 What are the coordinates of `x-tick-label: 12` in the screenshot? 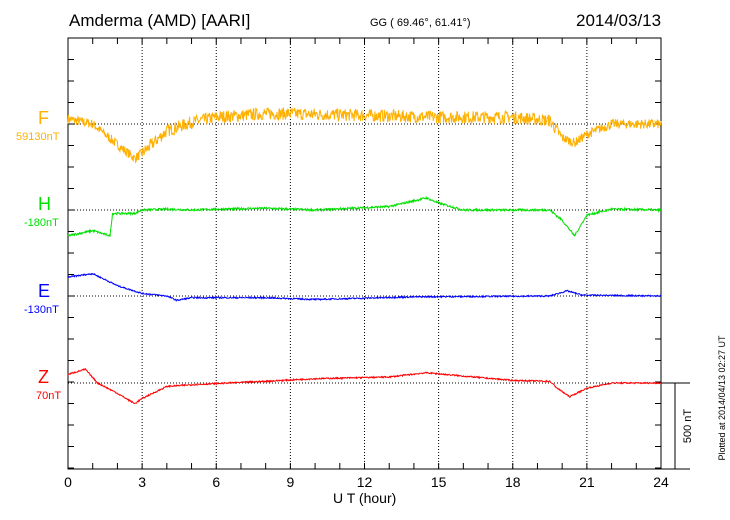 It's located at (364, 482).